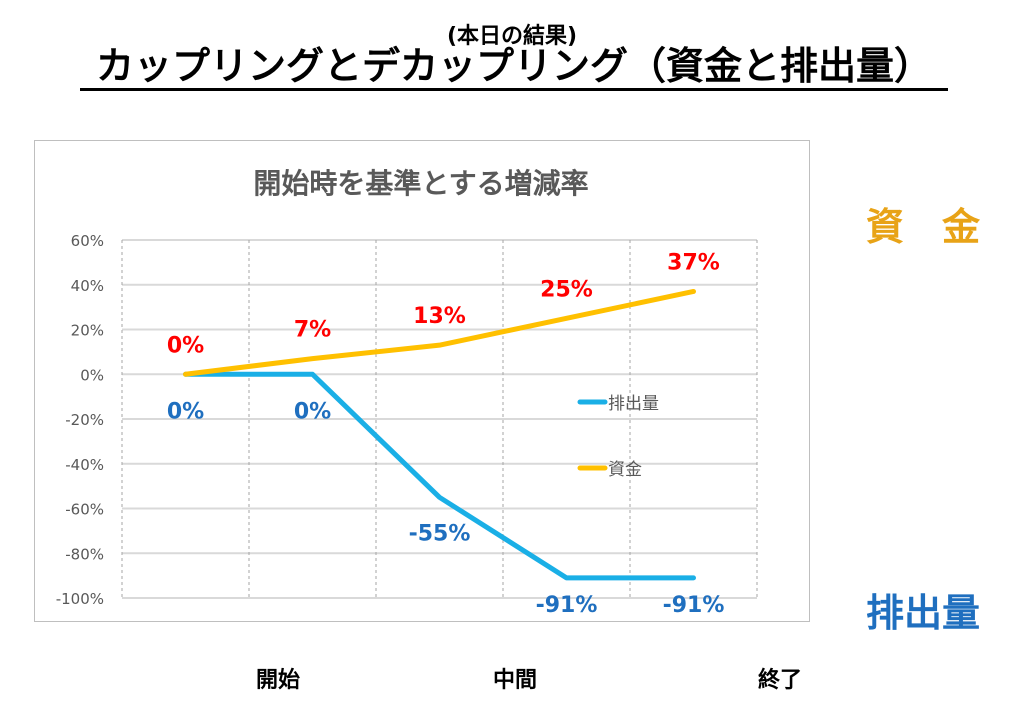  I want to click on y-tick-label: -60%, so click(84, 510).